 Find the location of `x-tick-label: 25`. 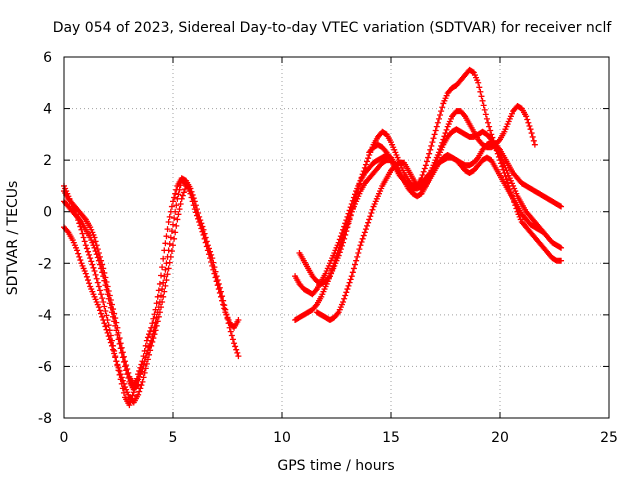

x-tick-label: 25 is located at coordinates (609, 438).